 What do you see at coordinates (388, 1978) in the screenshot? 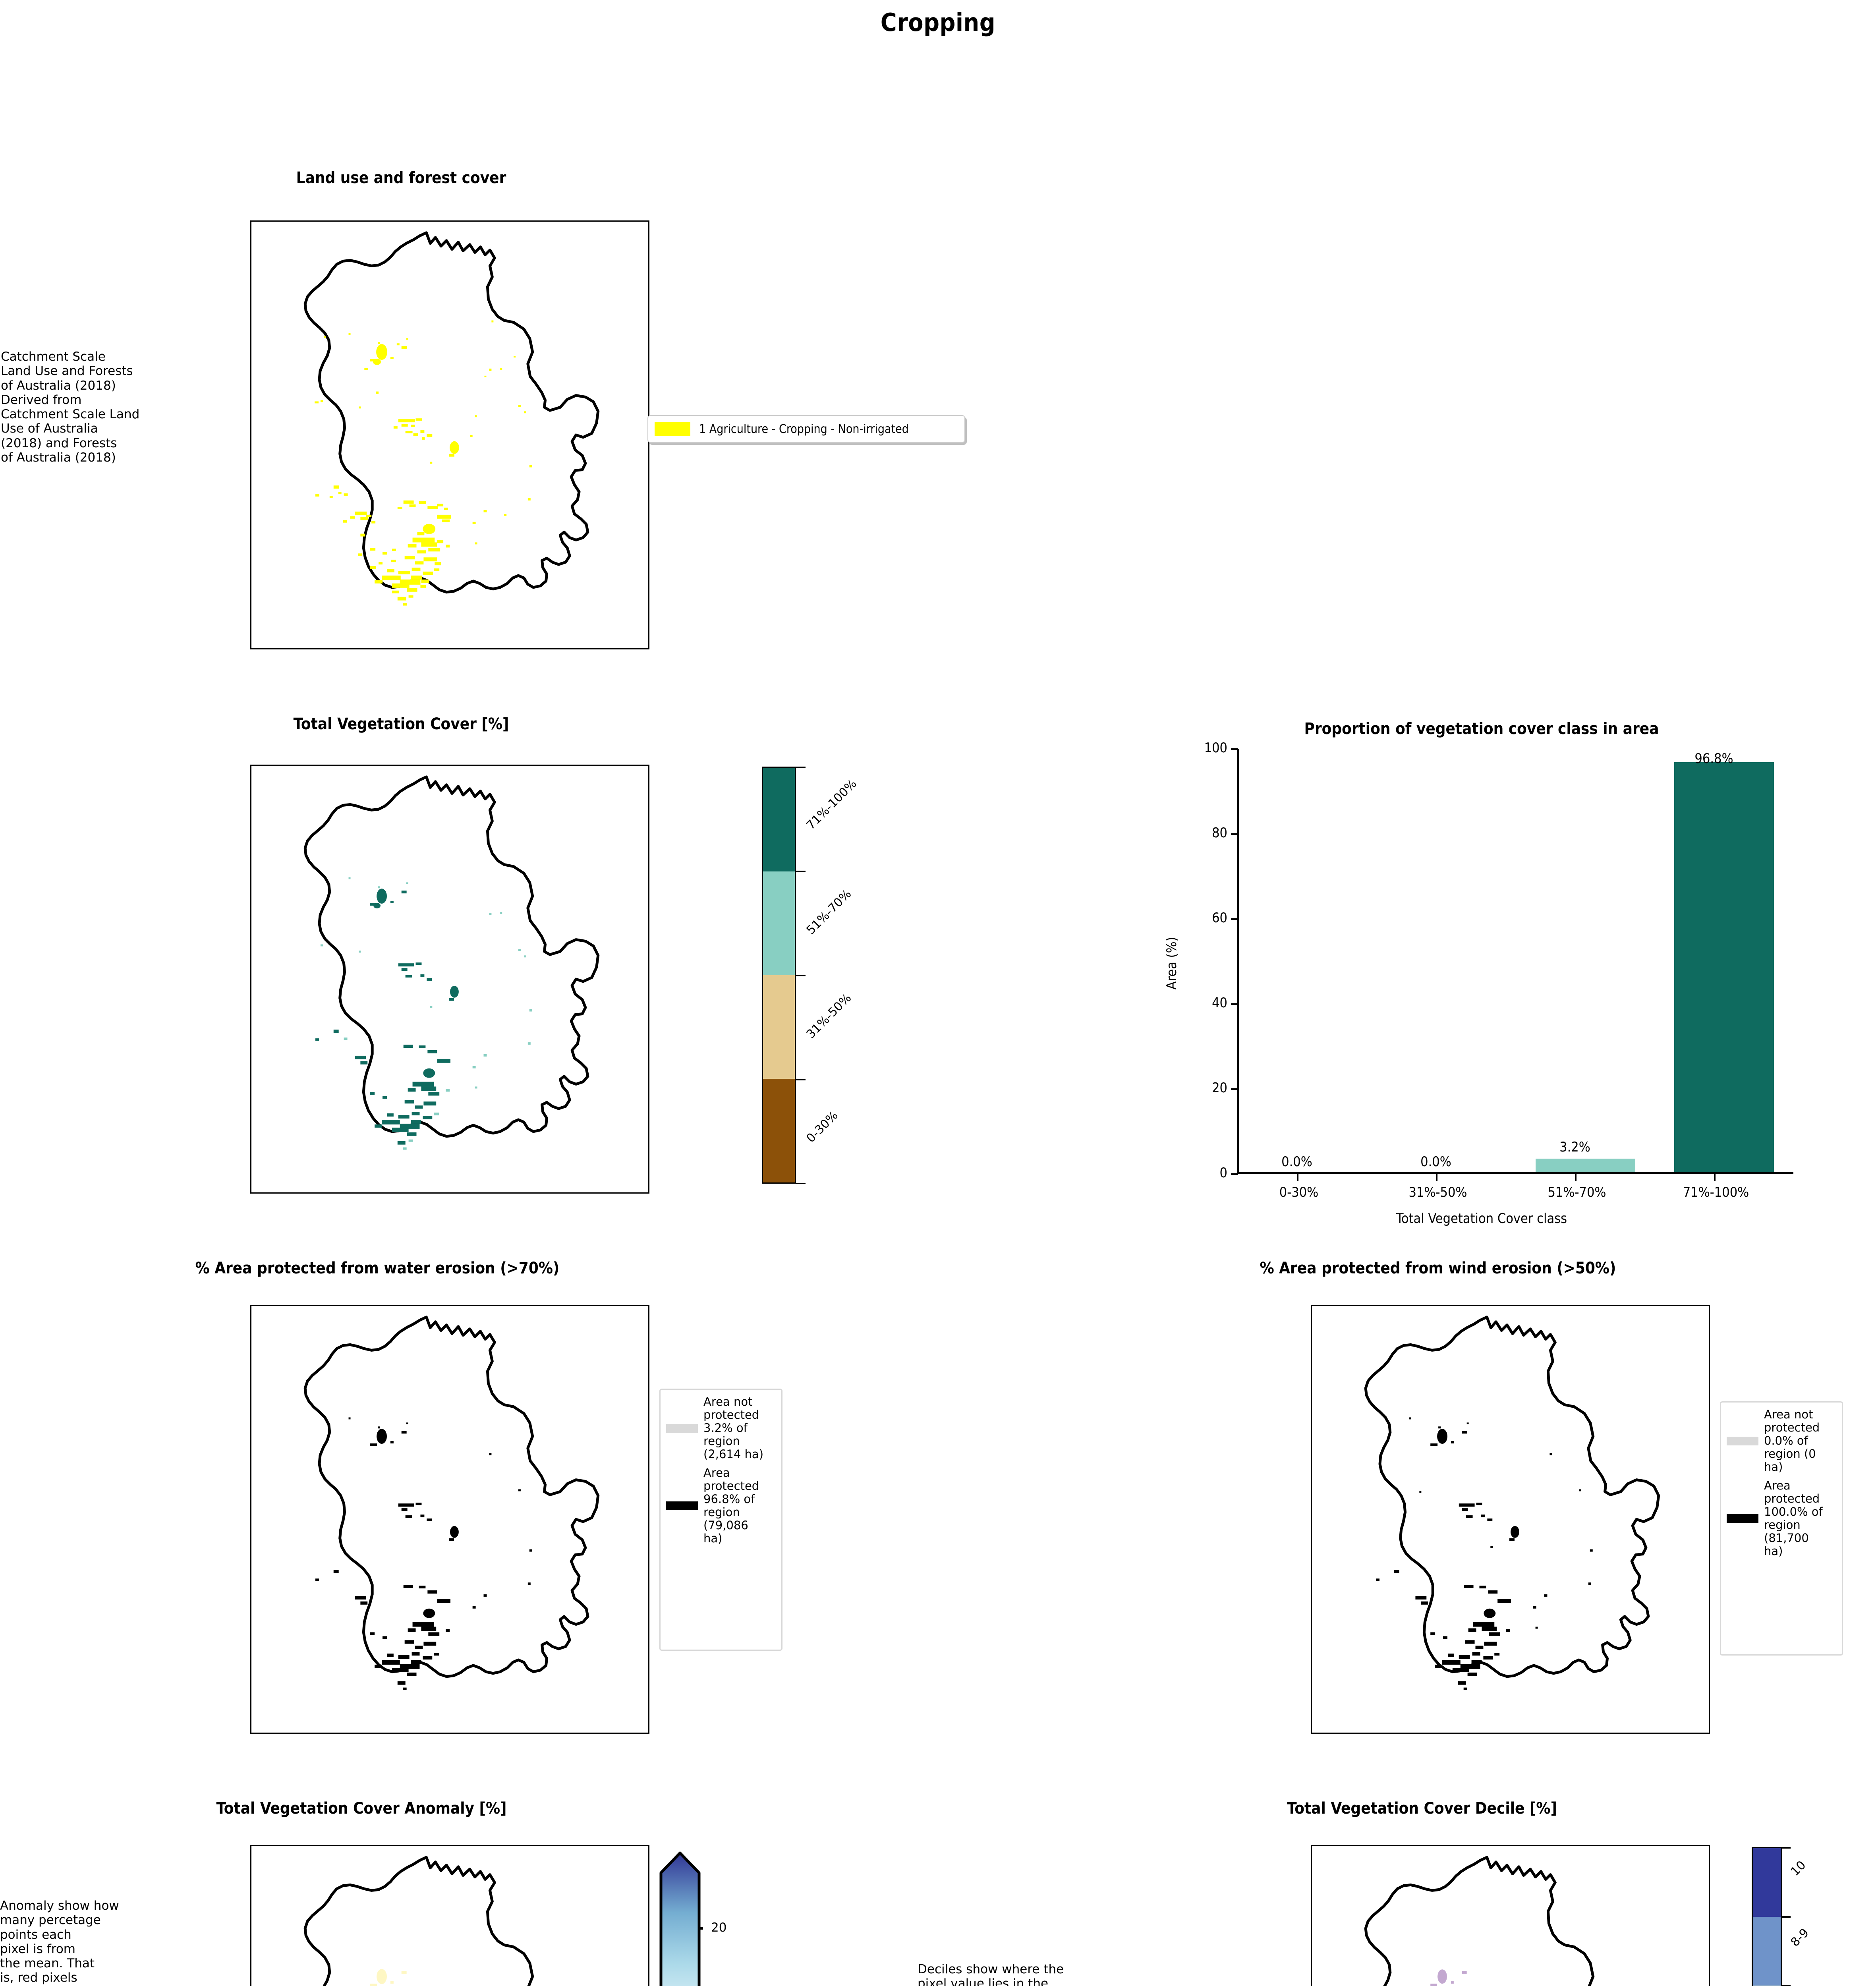
I see `anomaly-pixels` at bounding box center [388, 1978].